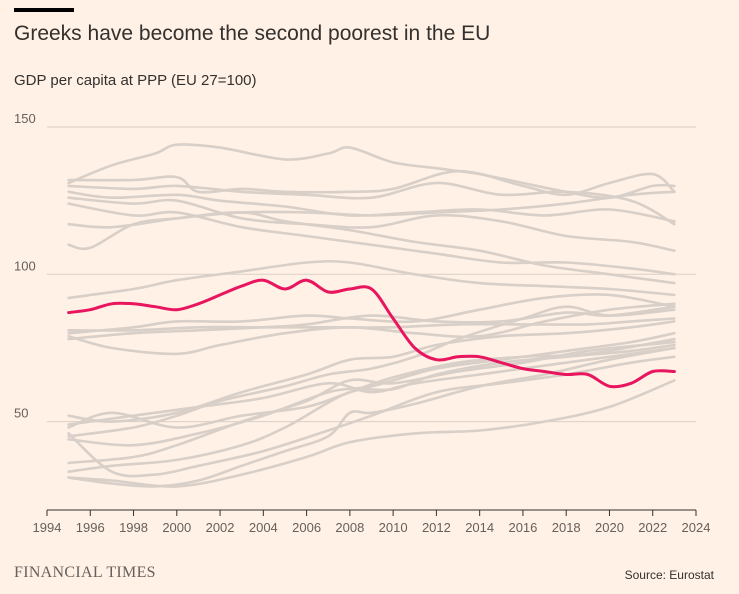 The image size is (739, 594). I want to click on x-tick-label: 2016, so click(522, 527).